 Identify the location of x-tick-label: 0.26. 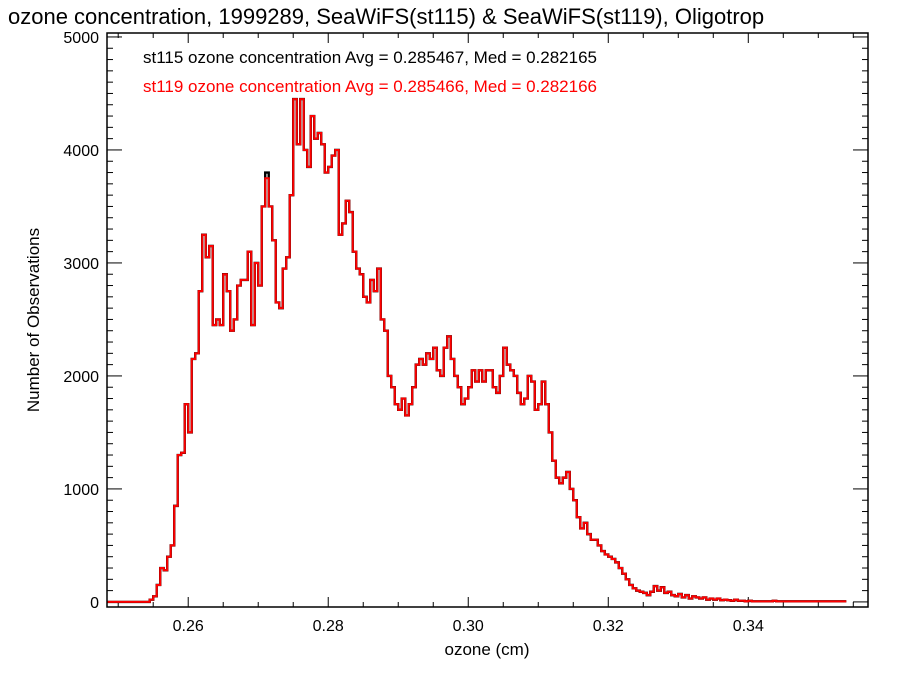
(188, 626).